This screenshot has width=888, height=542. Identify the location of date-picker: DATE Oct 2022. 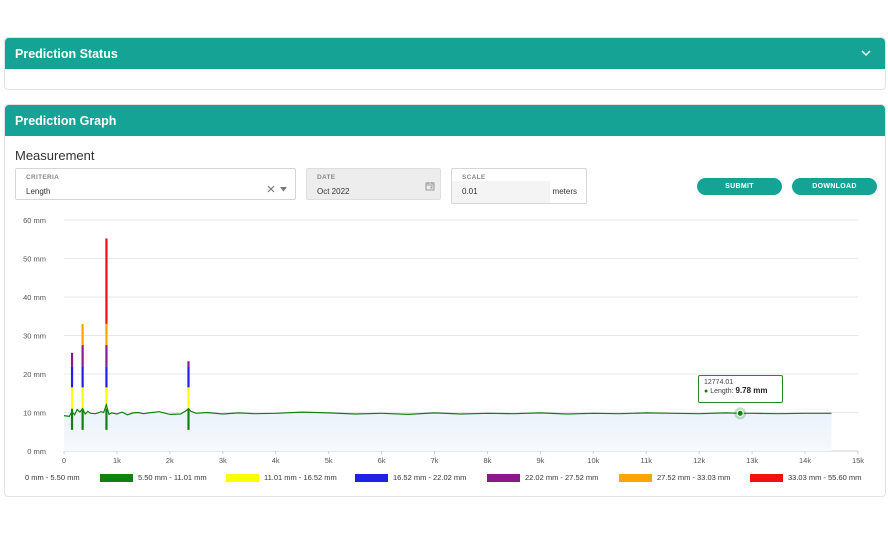
(373, 184).